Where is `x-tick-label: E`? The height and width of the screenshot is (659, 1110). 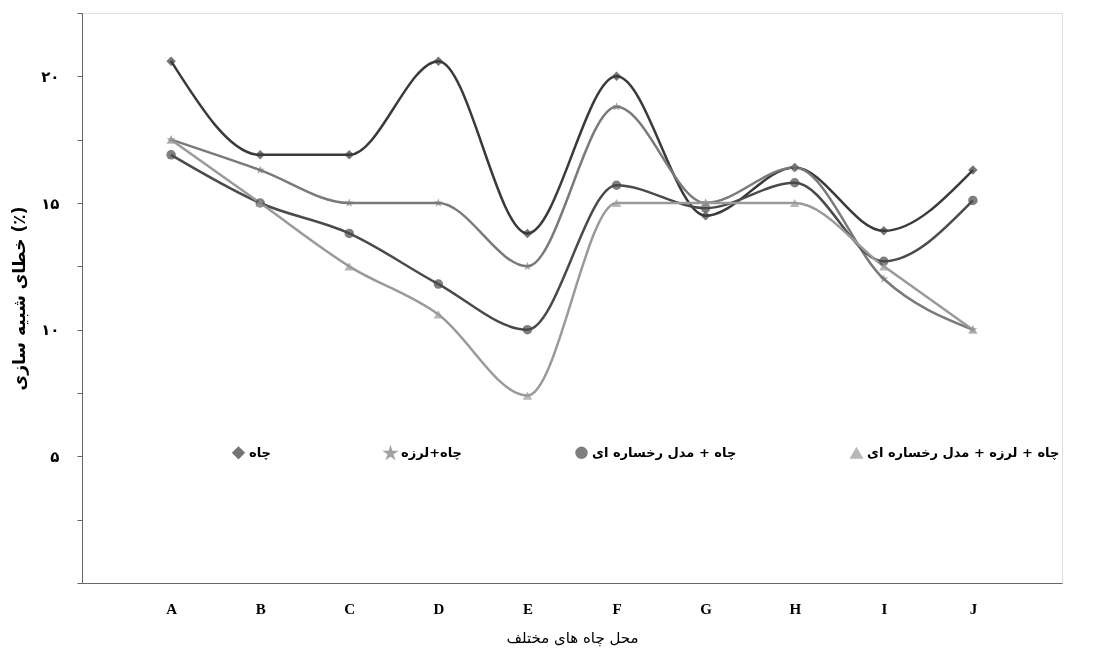 x-tick-label: E is located at coordinates (527, 608).